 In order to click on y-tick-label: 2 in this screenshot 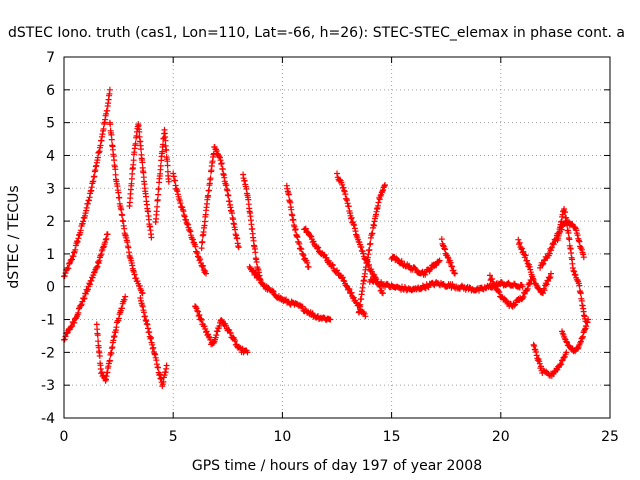, I will do `click(50, 222)`.